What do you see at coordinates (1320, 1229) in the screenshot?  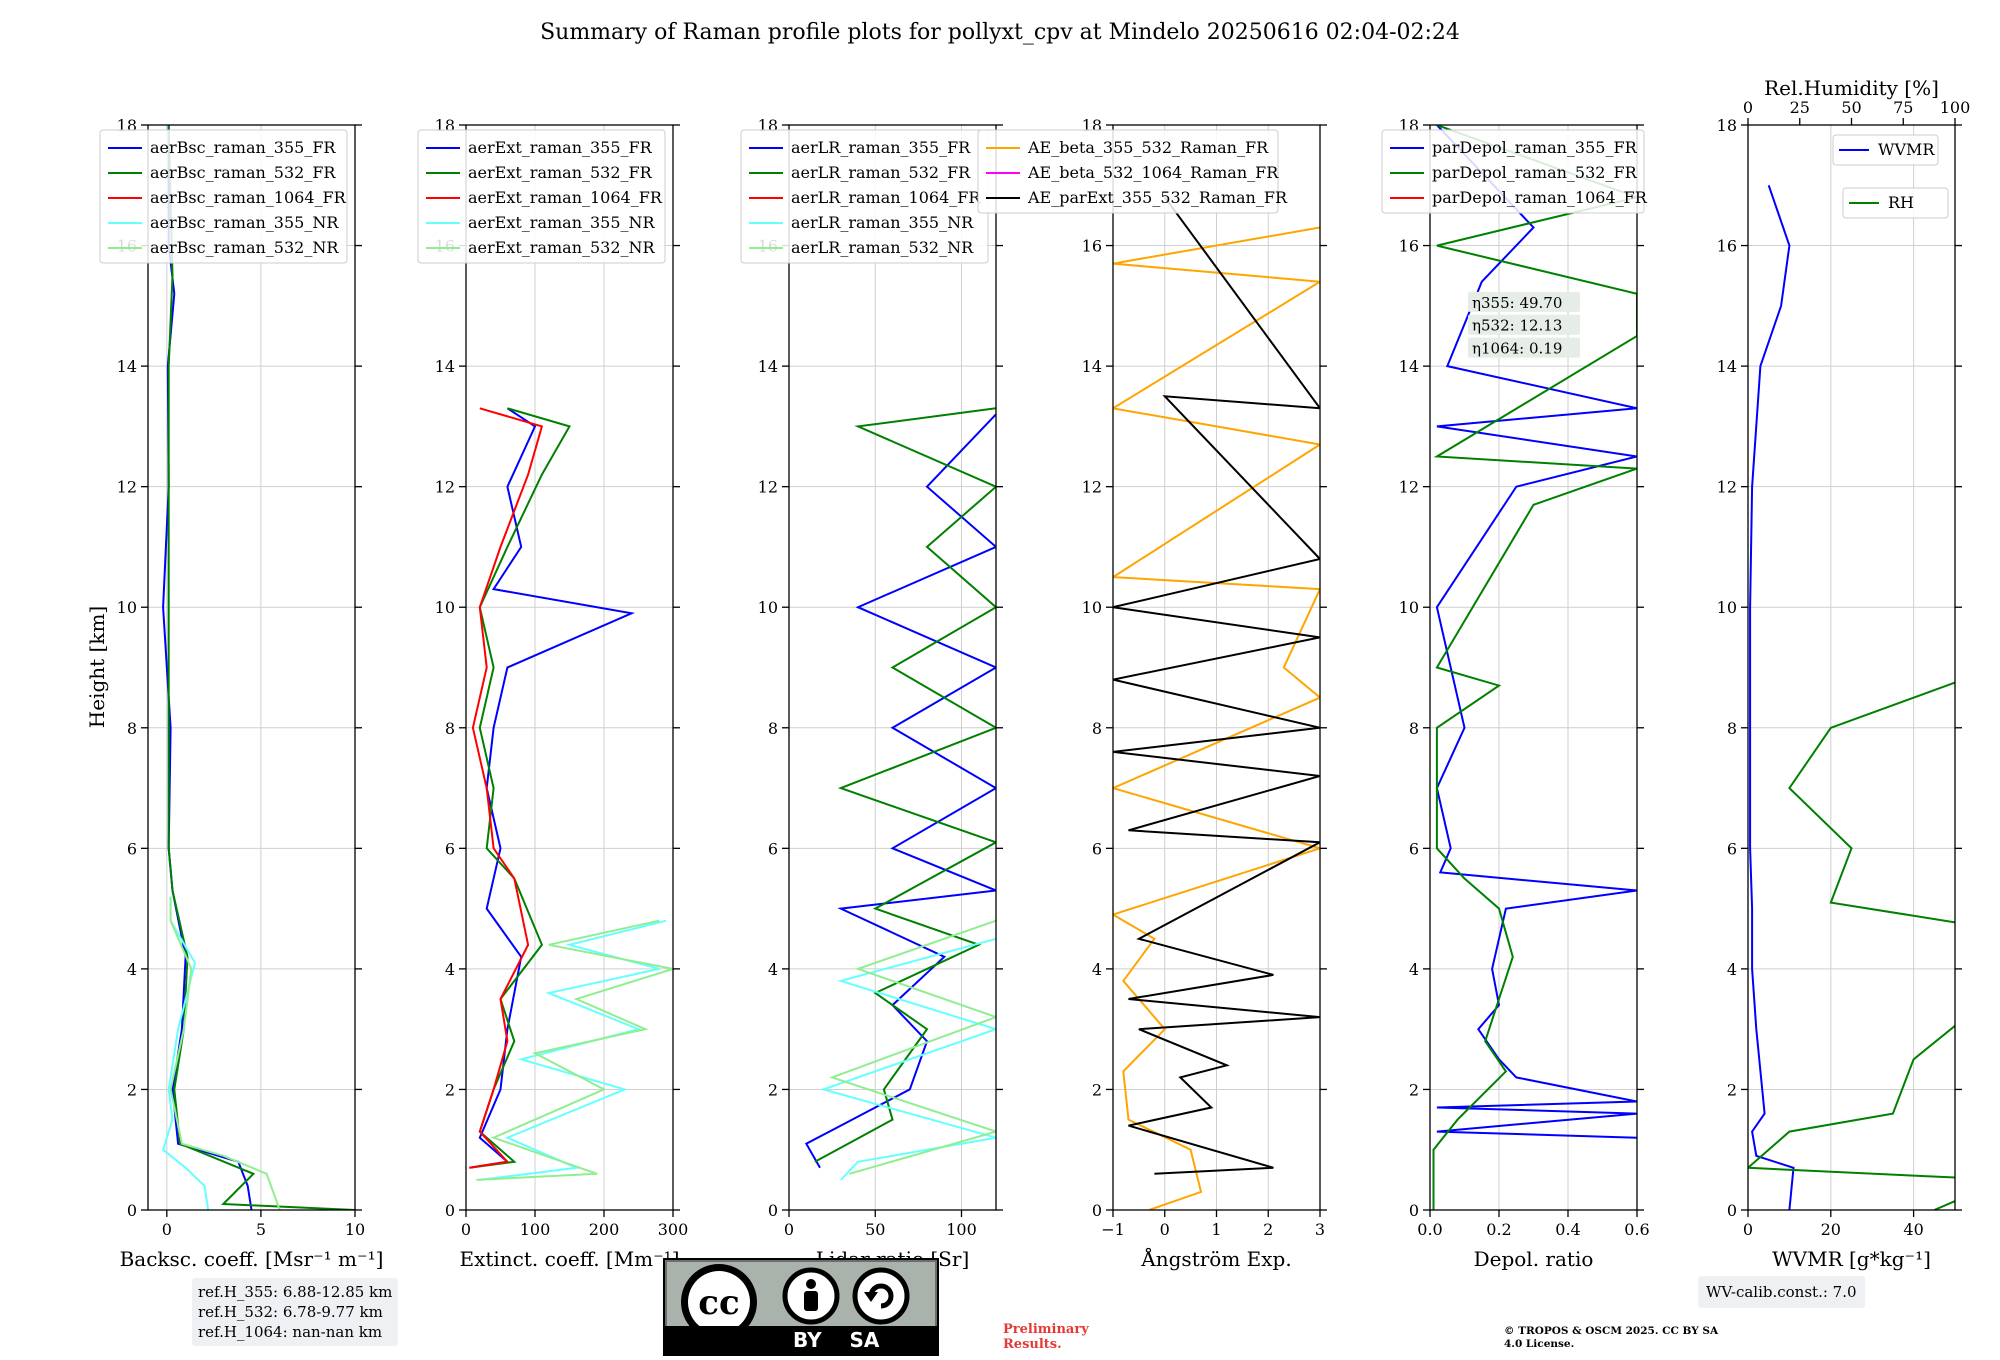 I see `x-tick-label: 3` at bounding box center [1320, 1229].